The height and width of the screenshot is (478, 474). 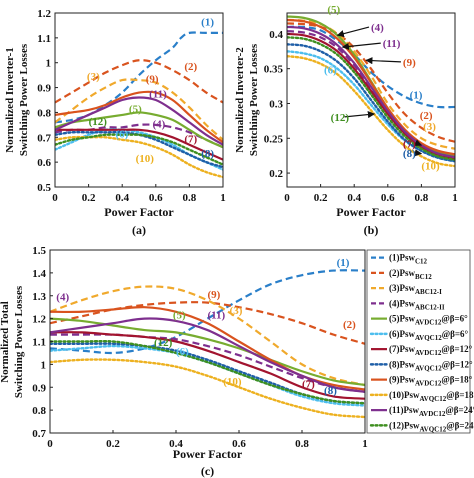 What do you see at coordinates (428, 335) in the screenshot?
I see `legend-entry-6: (6)PswAVQC12@β=6°` at bounding box center [428, 335].